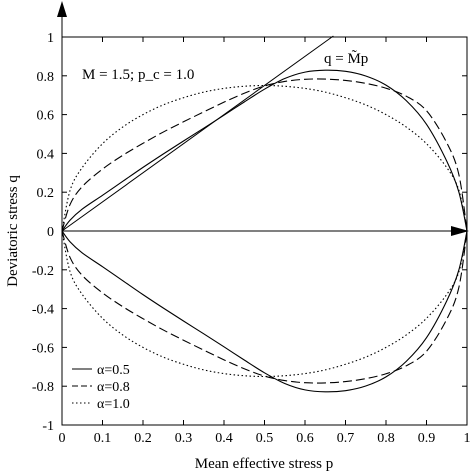  I want to click on y-tick-label: 0.2, so click(46, 193).